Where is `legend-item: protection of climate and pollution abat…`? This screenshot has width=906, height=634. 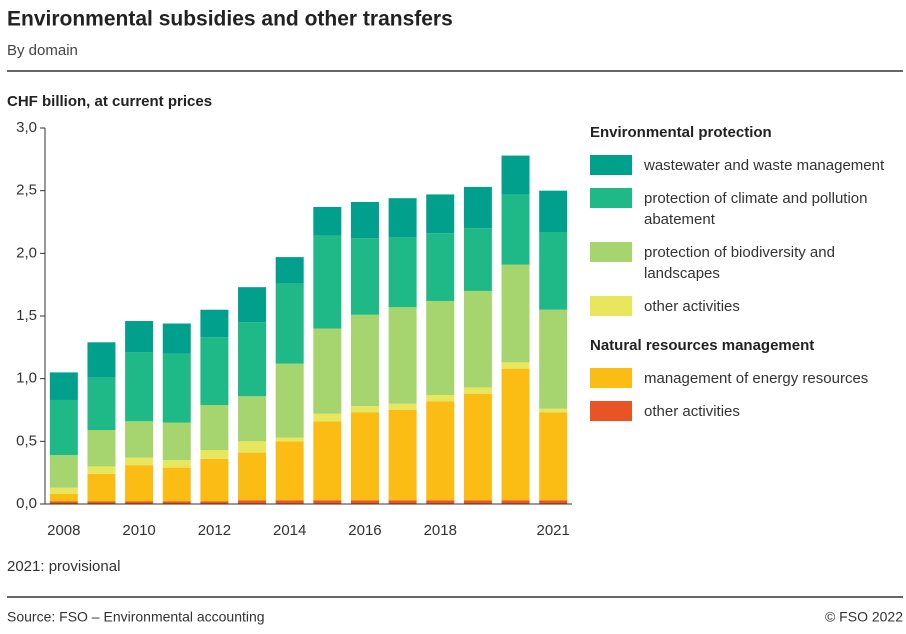 legend-item: protection of climate and pollution abat… is located at coordinates (740, 209).